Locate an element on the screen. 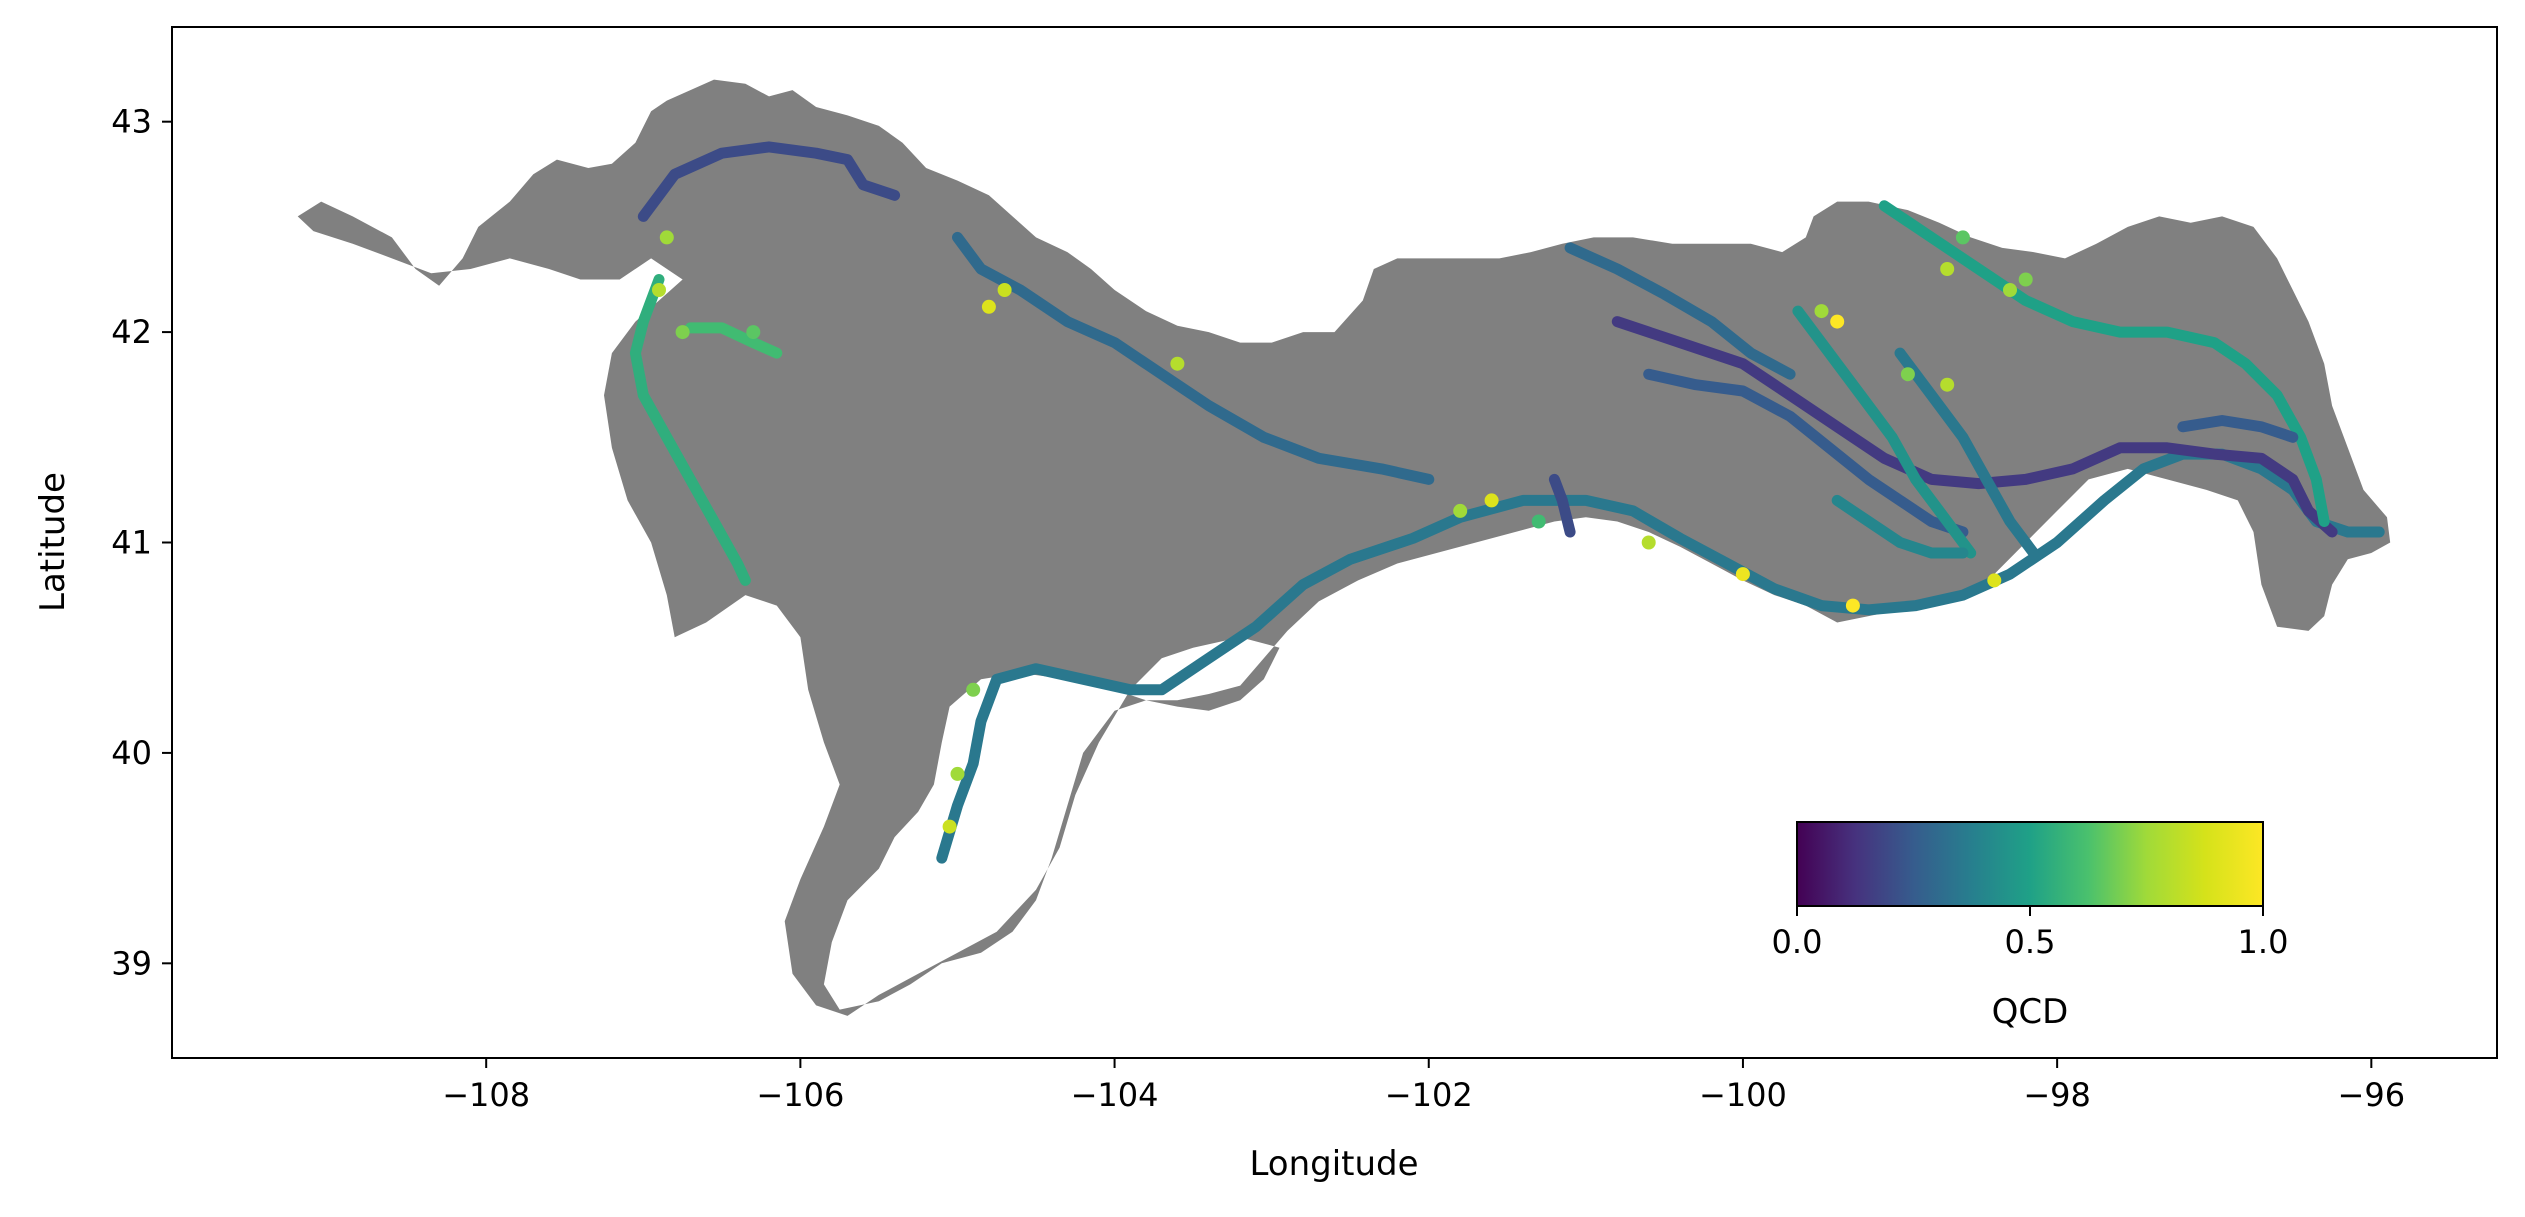 The height and width of the screenshot is (1217, 2525). colorbar-tick-label: 1.0 is located at coordinates (2263, 942).